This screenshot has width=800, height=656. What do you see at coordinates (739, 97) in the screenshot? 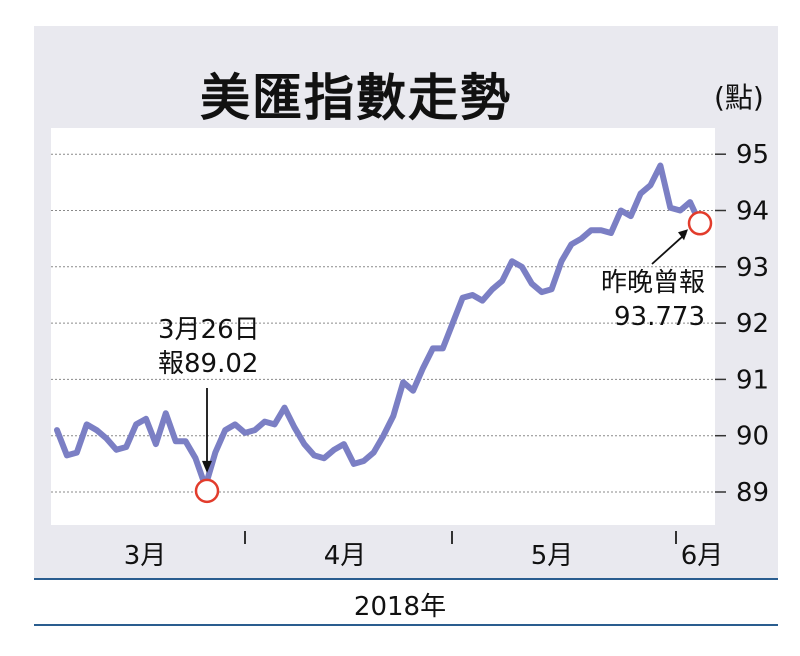
I see `unit-label: (點)` at bounding box center [739, 97].